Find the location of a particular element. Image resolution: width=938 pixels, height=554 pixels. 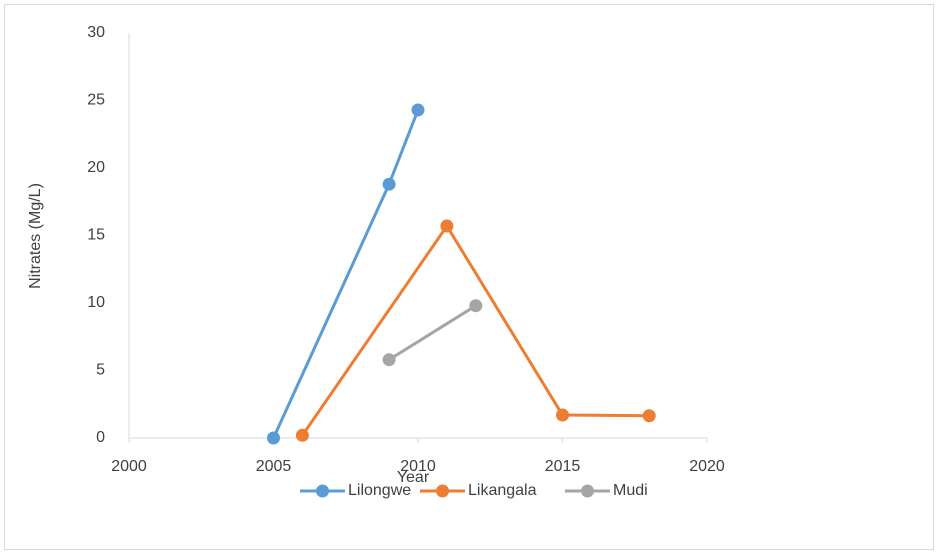

y-tick-label: 10 is located at coordinates (96, 302).